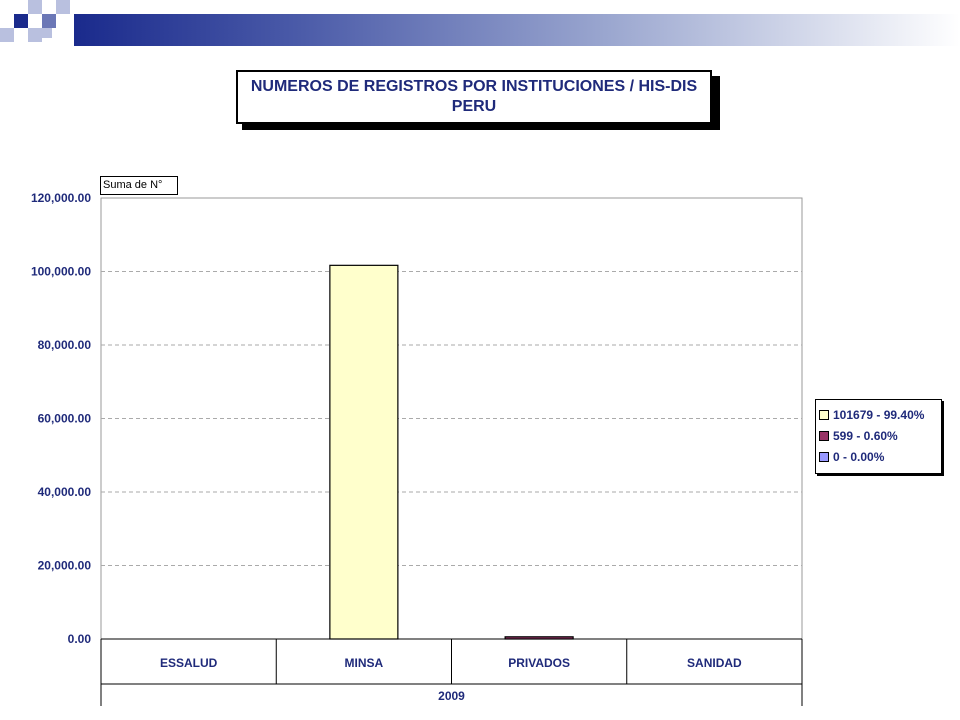 The width and height of the screenshot is (960, 720). Describe the element at coordinates (539, 638) in the screenshot. I see `bar-privados` at that location.